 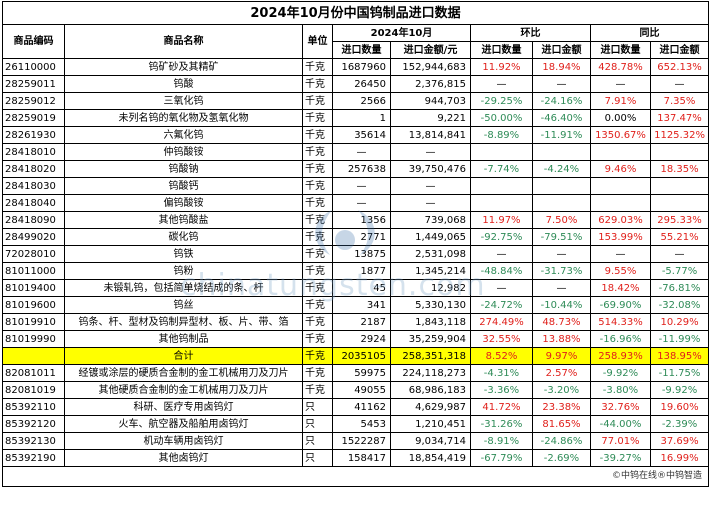 What do you see at coordinates (620, 118) in the screenshot?
I see `yoy-qty-cell: 0.00%` at bounding box center [620, 118].